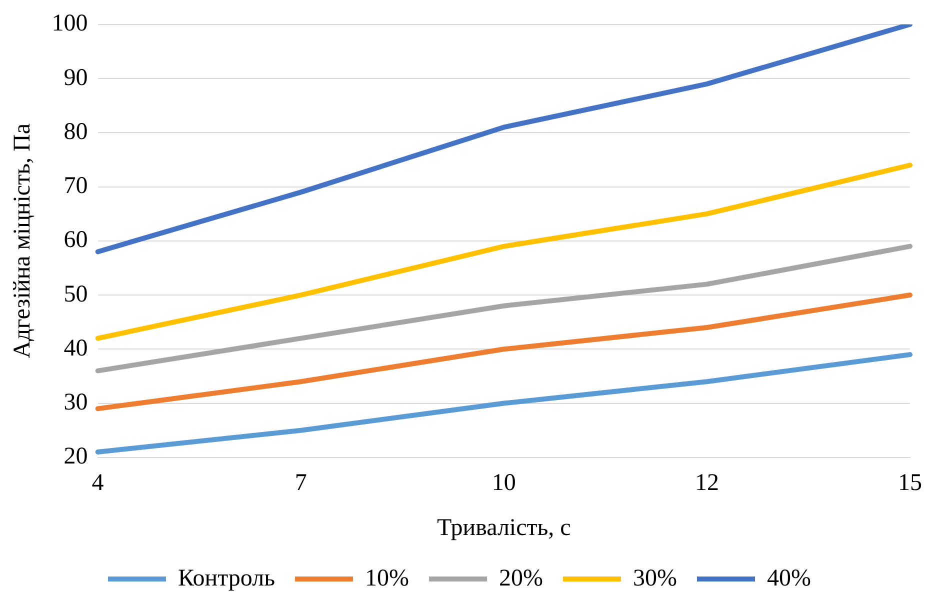  I want to click on y-tick-label: 60, so click(76, 240).